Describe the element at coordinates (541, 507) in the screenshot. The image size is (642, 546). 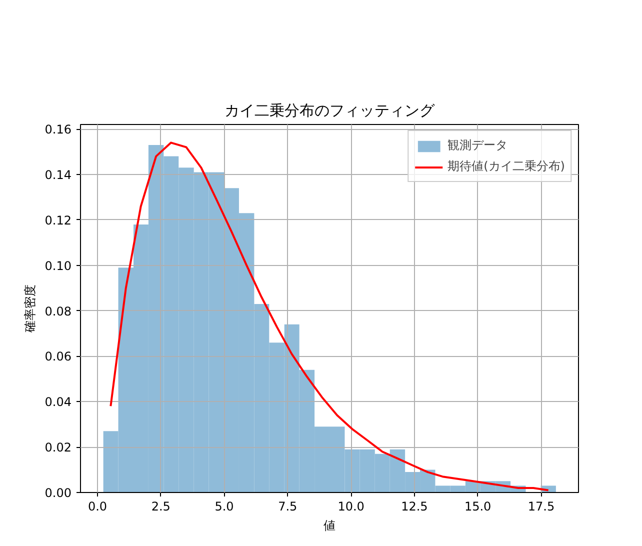
I see `x-tick-label: 17.5` at that location.